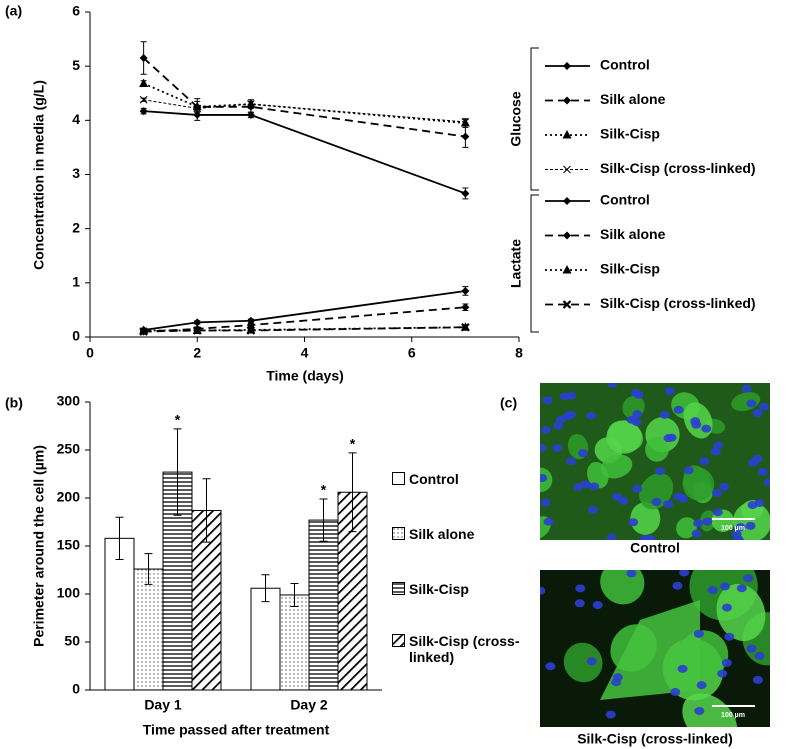 The image size is (787, 749). Describe the element at coordinates (76, 119) in the screenshot. I see `y-tick-label: 4` at that location.